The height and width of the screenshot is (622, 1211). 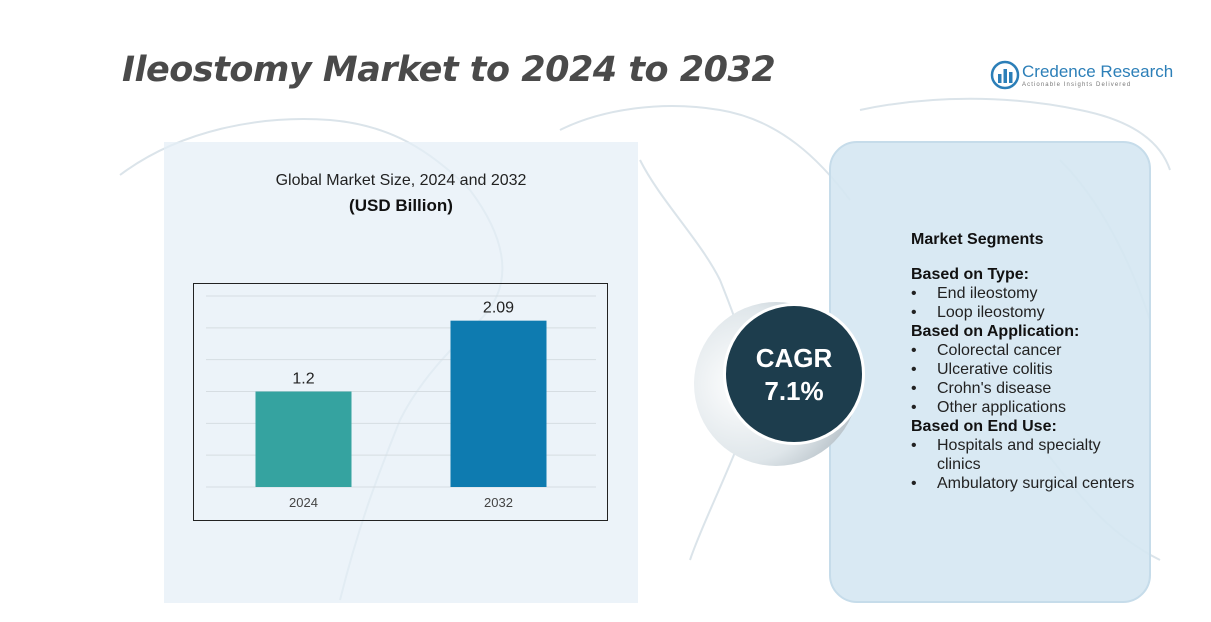 I want to click on segment-group-title: Based on Type:, so click(x=970, y=274).